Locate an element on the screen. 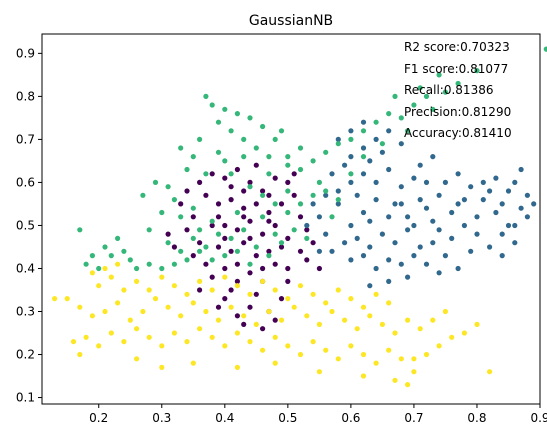  x-tick-label: 0.7 is located at coordinates (413, 418).